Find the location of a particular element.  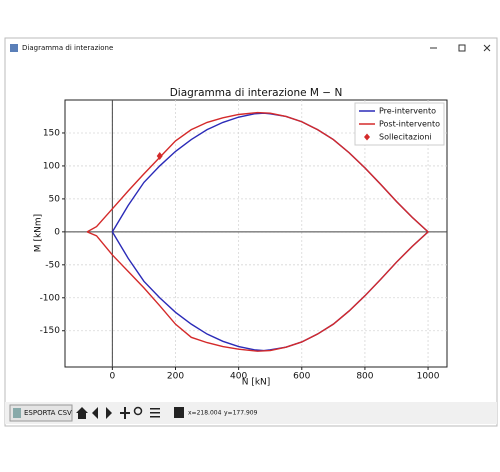

legend-label: Sollecitazioni is located at coordinates (405, 137).